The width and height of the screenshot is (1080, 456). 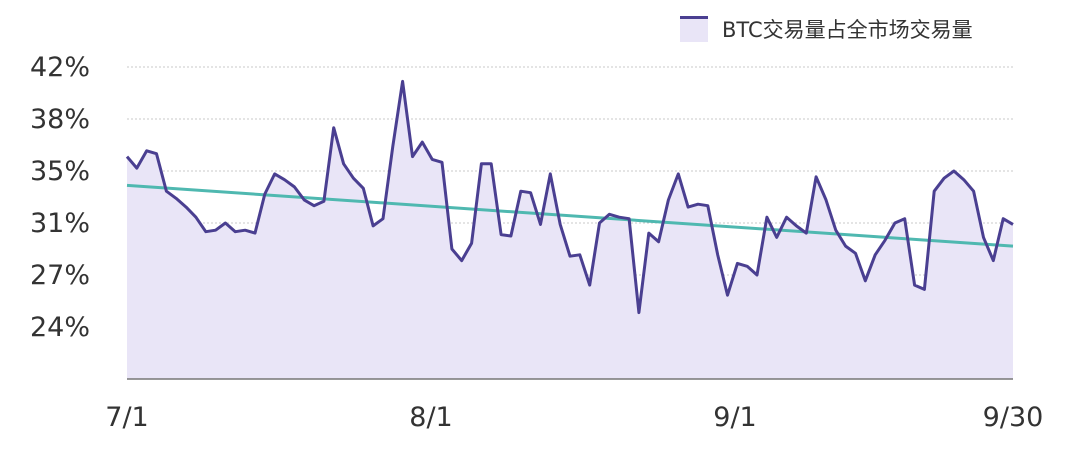 What do you see at coordinates (735, 417) in the screenshot?
I see `x-tick-label: 9/1` at bounding box center [735, 417].